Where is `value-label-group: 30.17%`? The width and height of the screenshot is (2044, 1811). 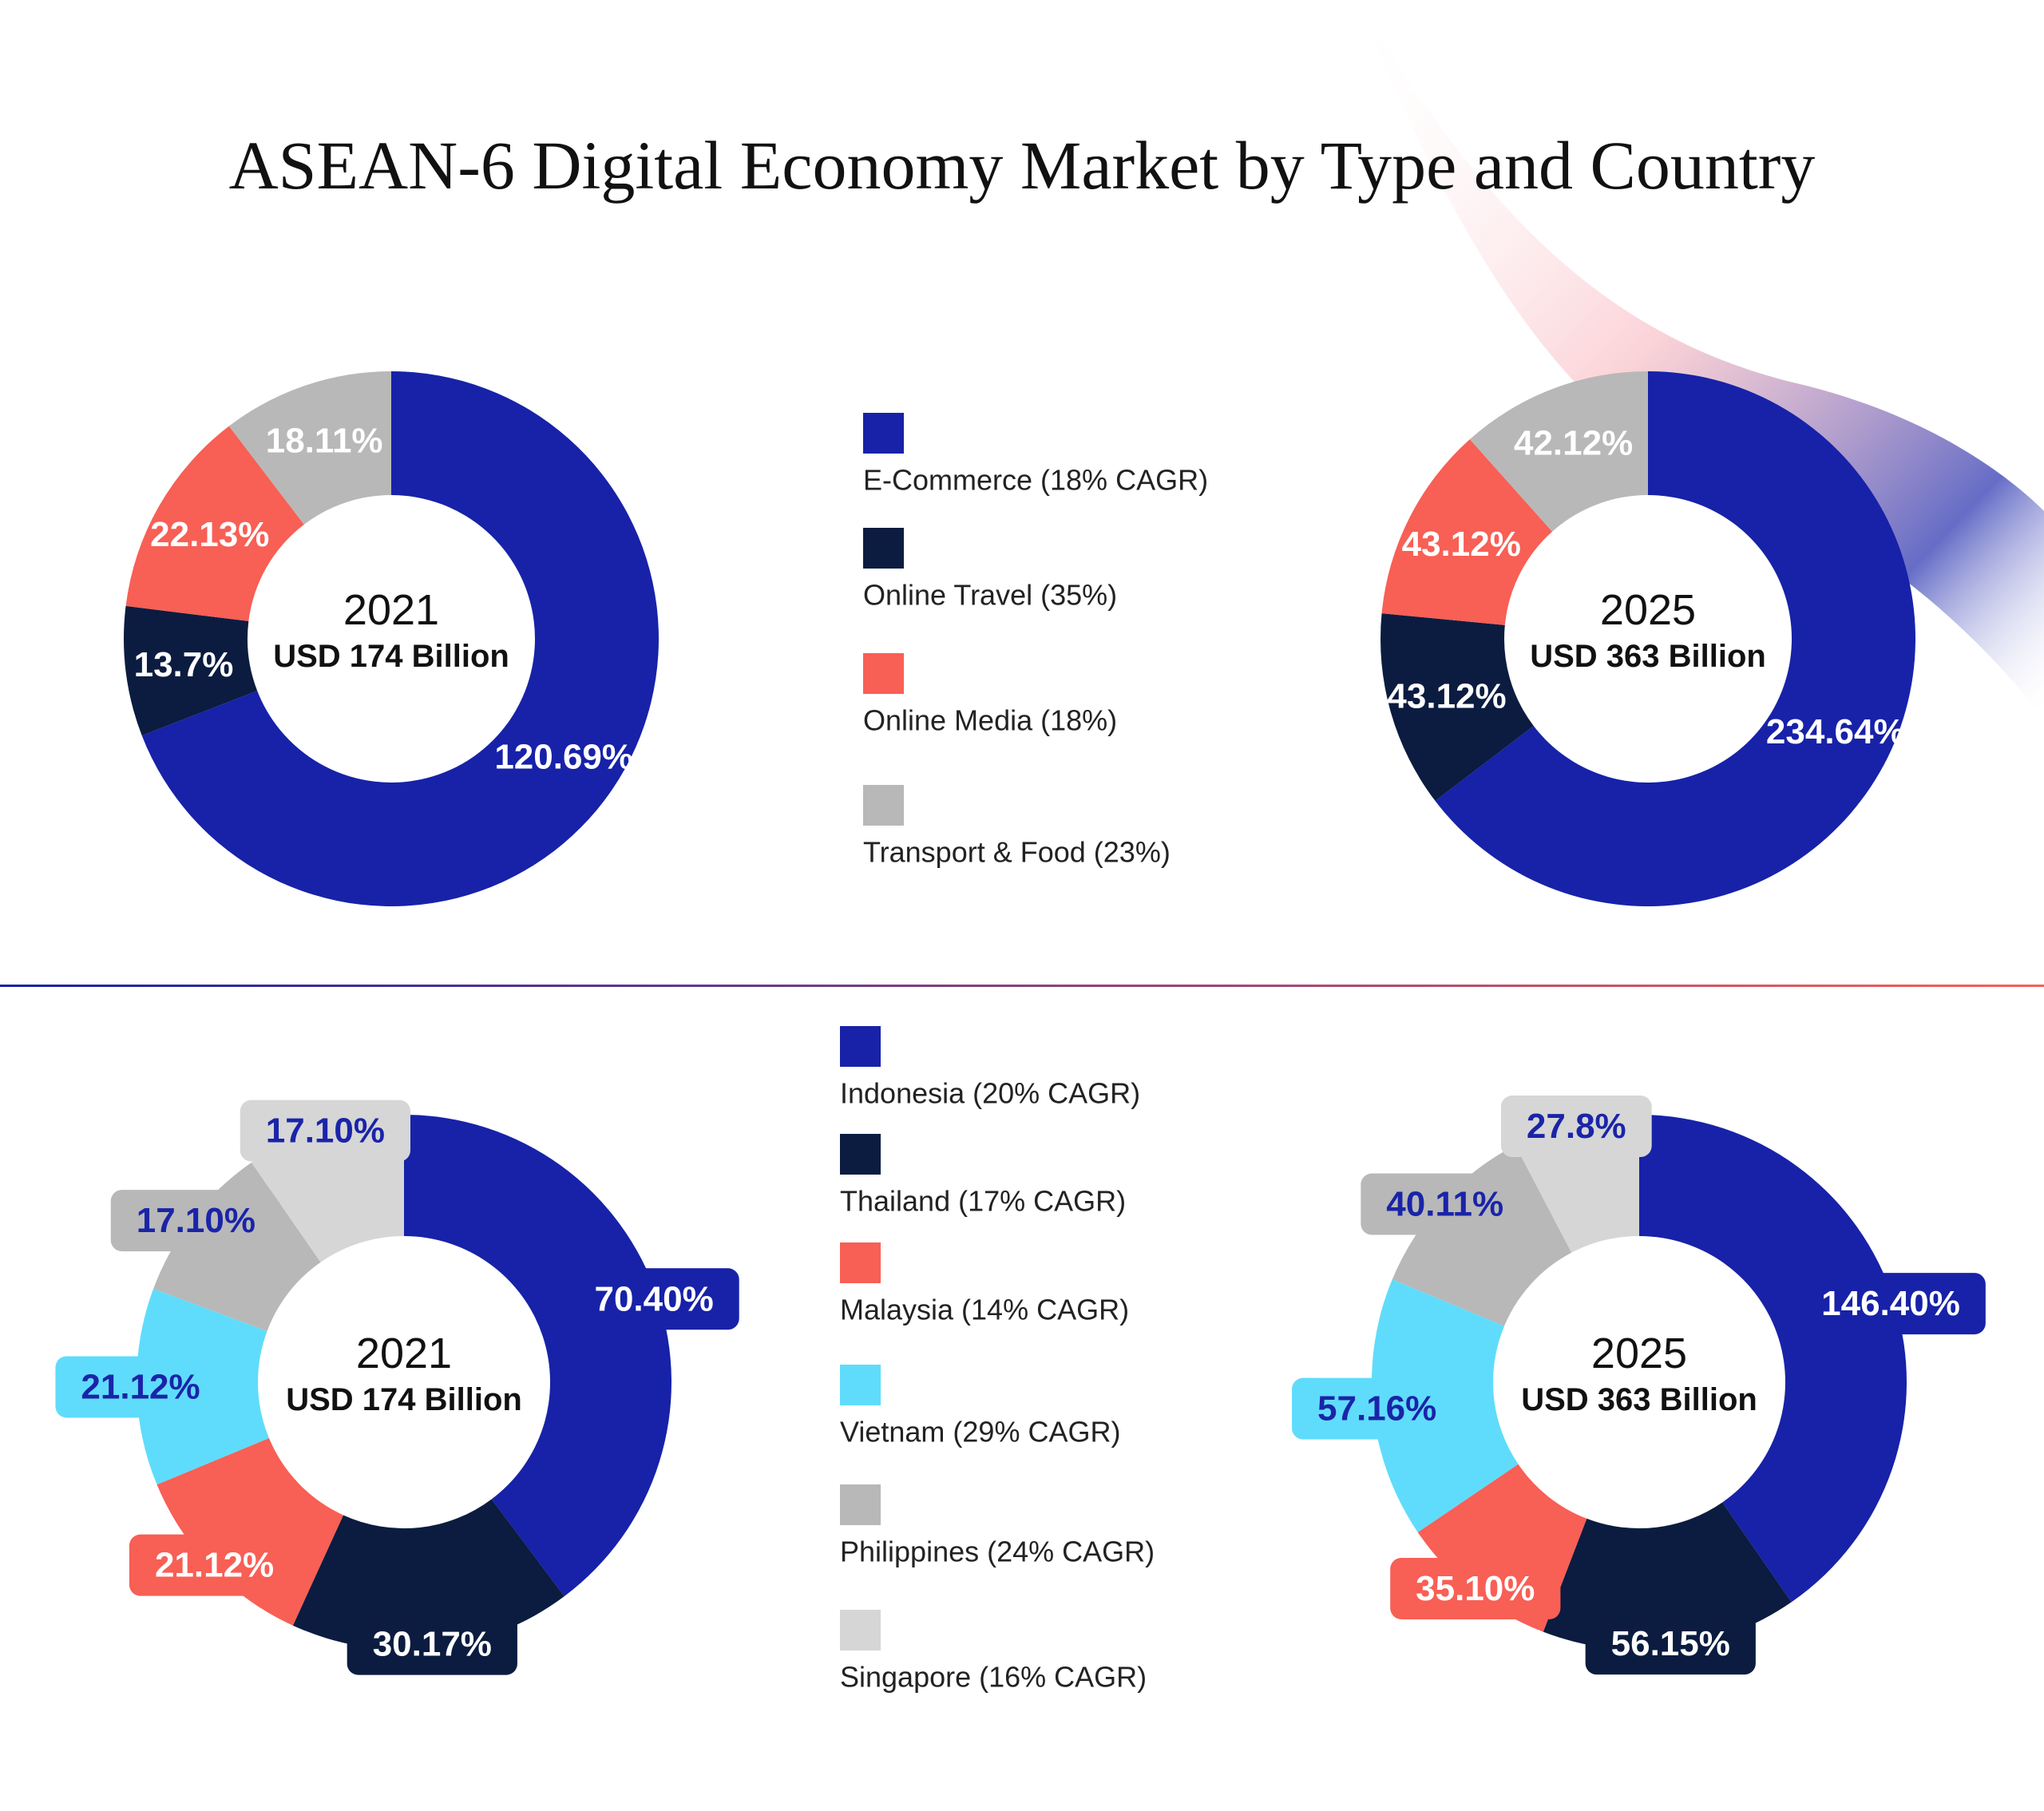 value-label-group: 30.17% is located at coordinates (432, 1644).